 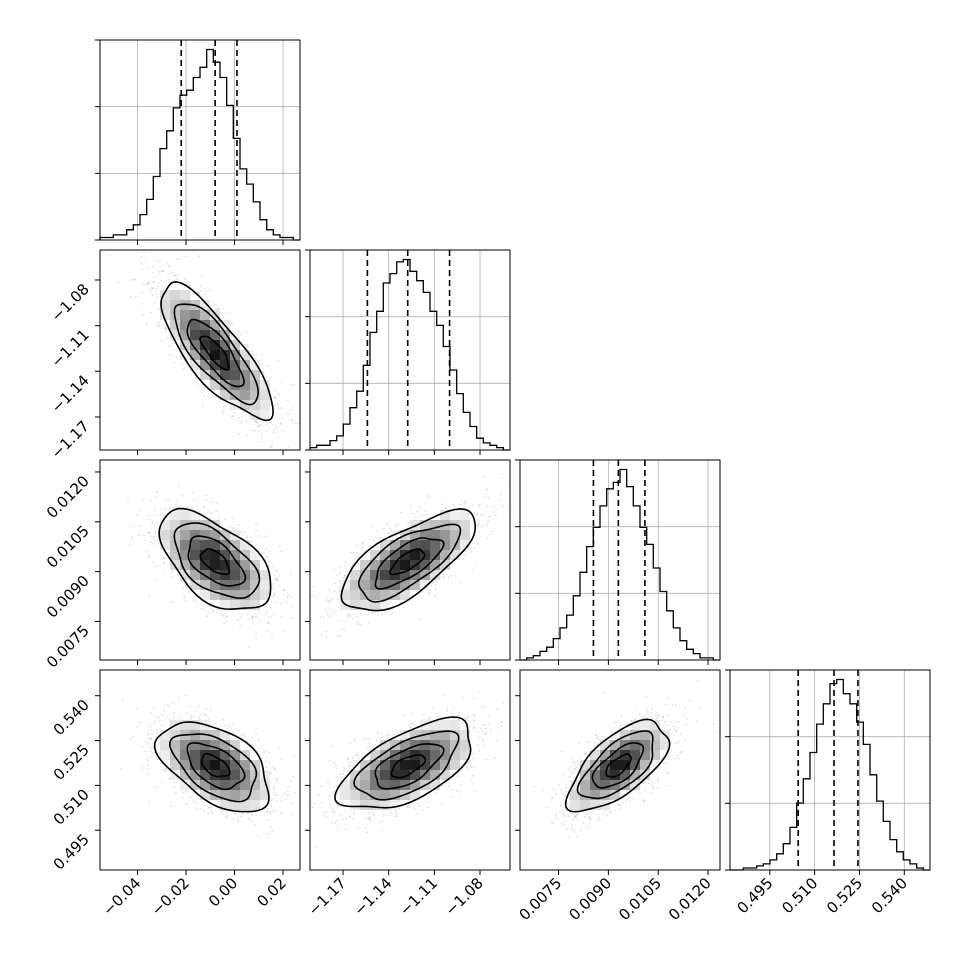 What do you see at coordinates (844, 895) in the screenshot?
I see `x-tick-label-3-2: 0.525` at bounding box center [844, 895].